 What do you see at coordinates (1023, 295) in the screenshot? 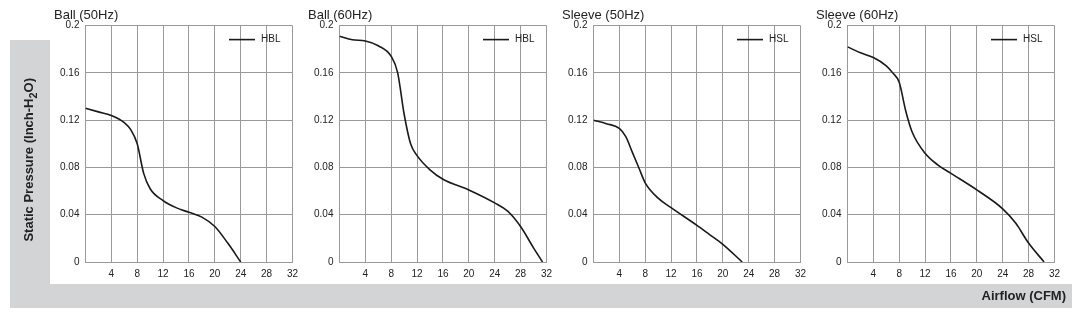
I see `x-axis-title: Airflow (CFM)` at bounding box center [1023, 295].